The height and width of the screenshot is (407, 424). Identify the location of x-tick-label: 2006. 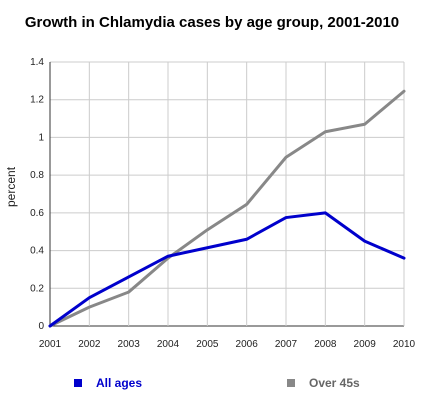
(247, 344).